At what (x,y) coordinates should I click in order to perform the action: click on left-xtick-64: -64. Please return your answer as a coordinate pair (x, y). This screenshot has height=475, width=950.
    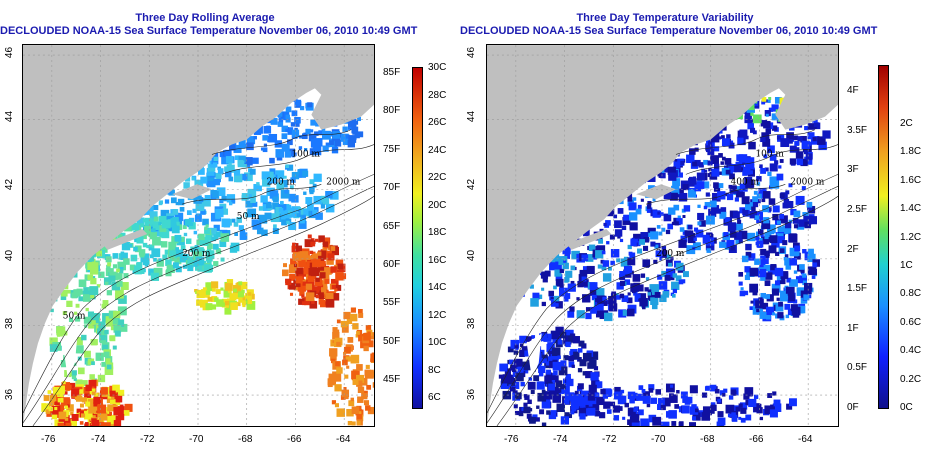
    Looking at the image, I should click on (343, 439).